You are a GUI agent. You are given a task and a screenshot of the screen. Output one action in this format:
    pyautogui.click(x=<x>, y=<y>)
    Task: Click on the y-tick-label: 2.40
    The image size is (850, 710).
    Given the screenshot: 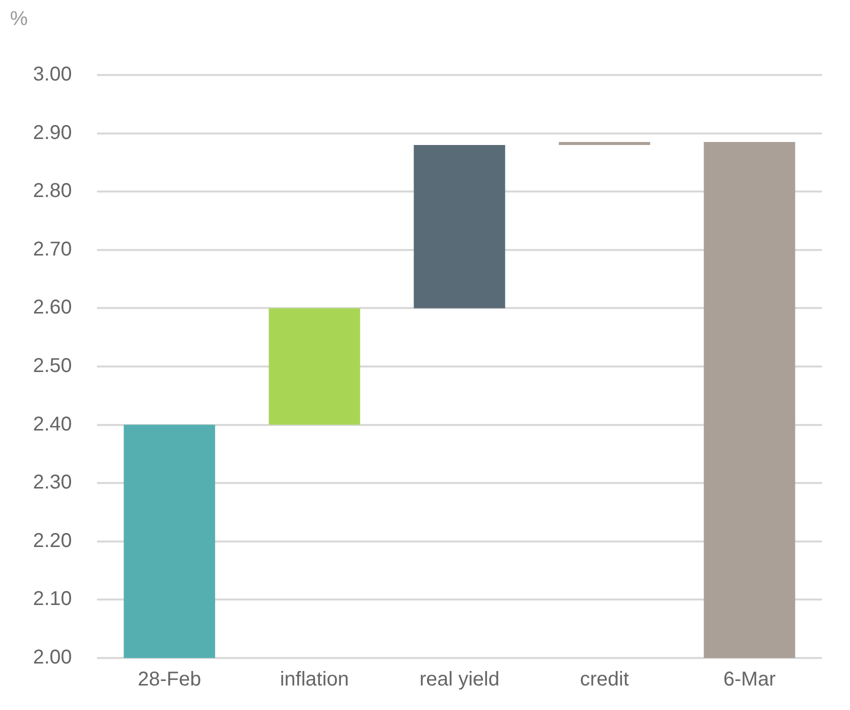 What is the action you would take?
    pyautogui.click(x=52, y=424)
    